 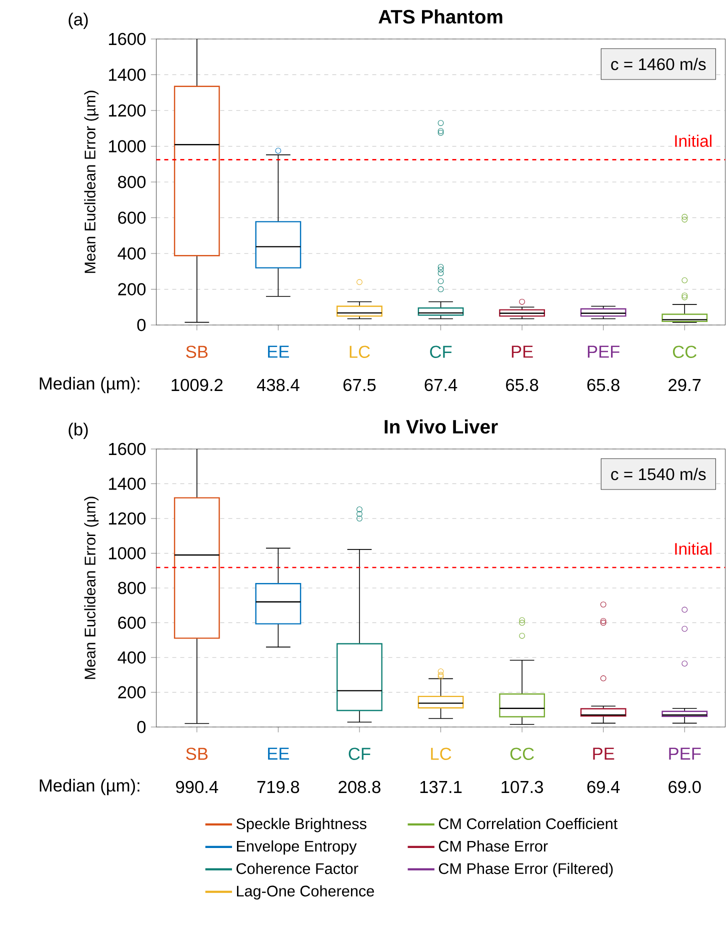 What do you see at coordinates (78, 430) in the screenshot?
I see `text: (b)` at bounding box center [78, 430].